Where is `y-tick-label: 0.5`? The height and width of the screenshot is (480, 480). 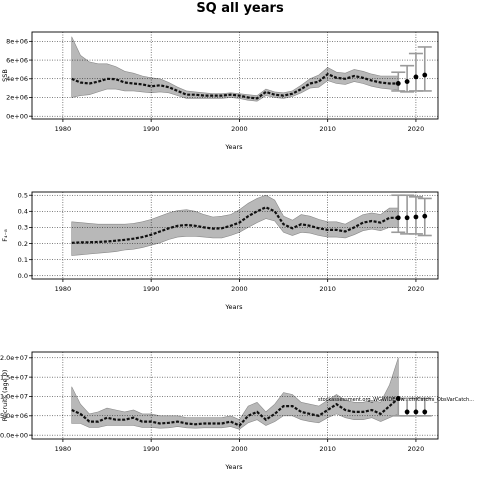 y-tick-label: 0.5 is located at coordinates (23, 195).